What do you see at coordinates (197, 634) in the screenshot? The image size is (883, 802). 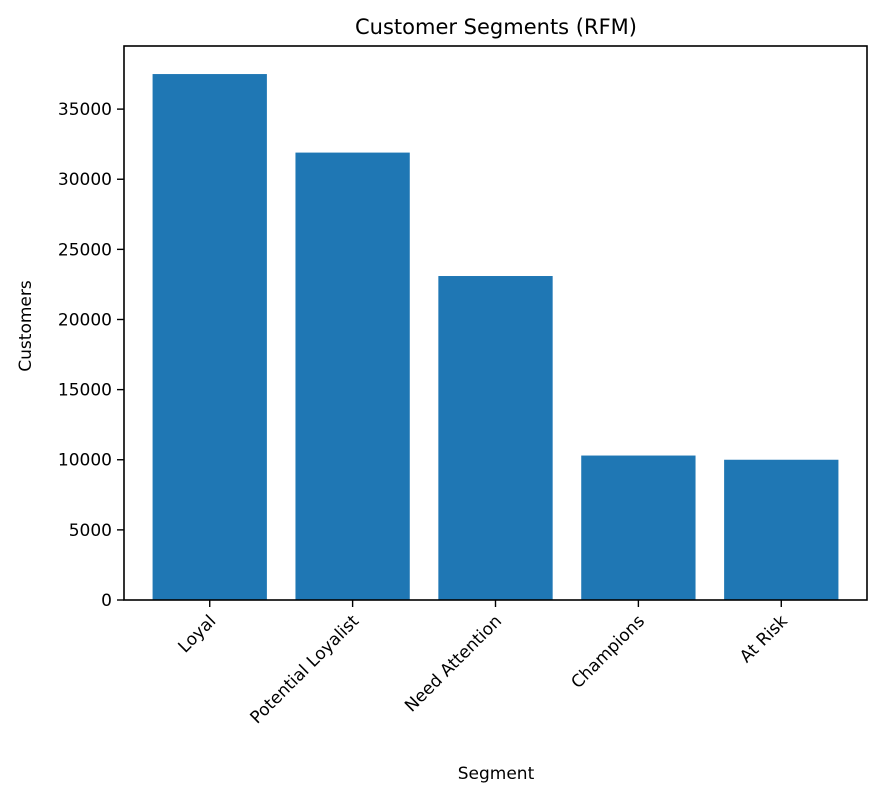 I see `x-tick-label: Loyal` at bounding box center [197, 634].